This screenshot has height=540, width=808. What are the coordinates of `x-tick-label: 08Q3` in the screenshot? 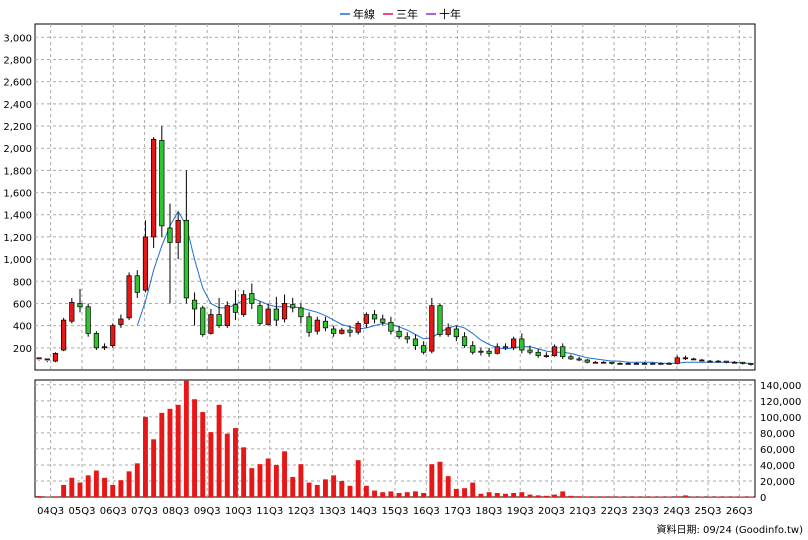 It's located at (175, 511).